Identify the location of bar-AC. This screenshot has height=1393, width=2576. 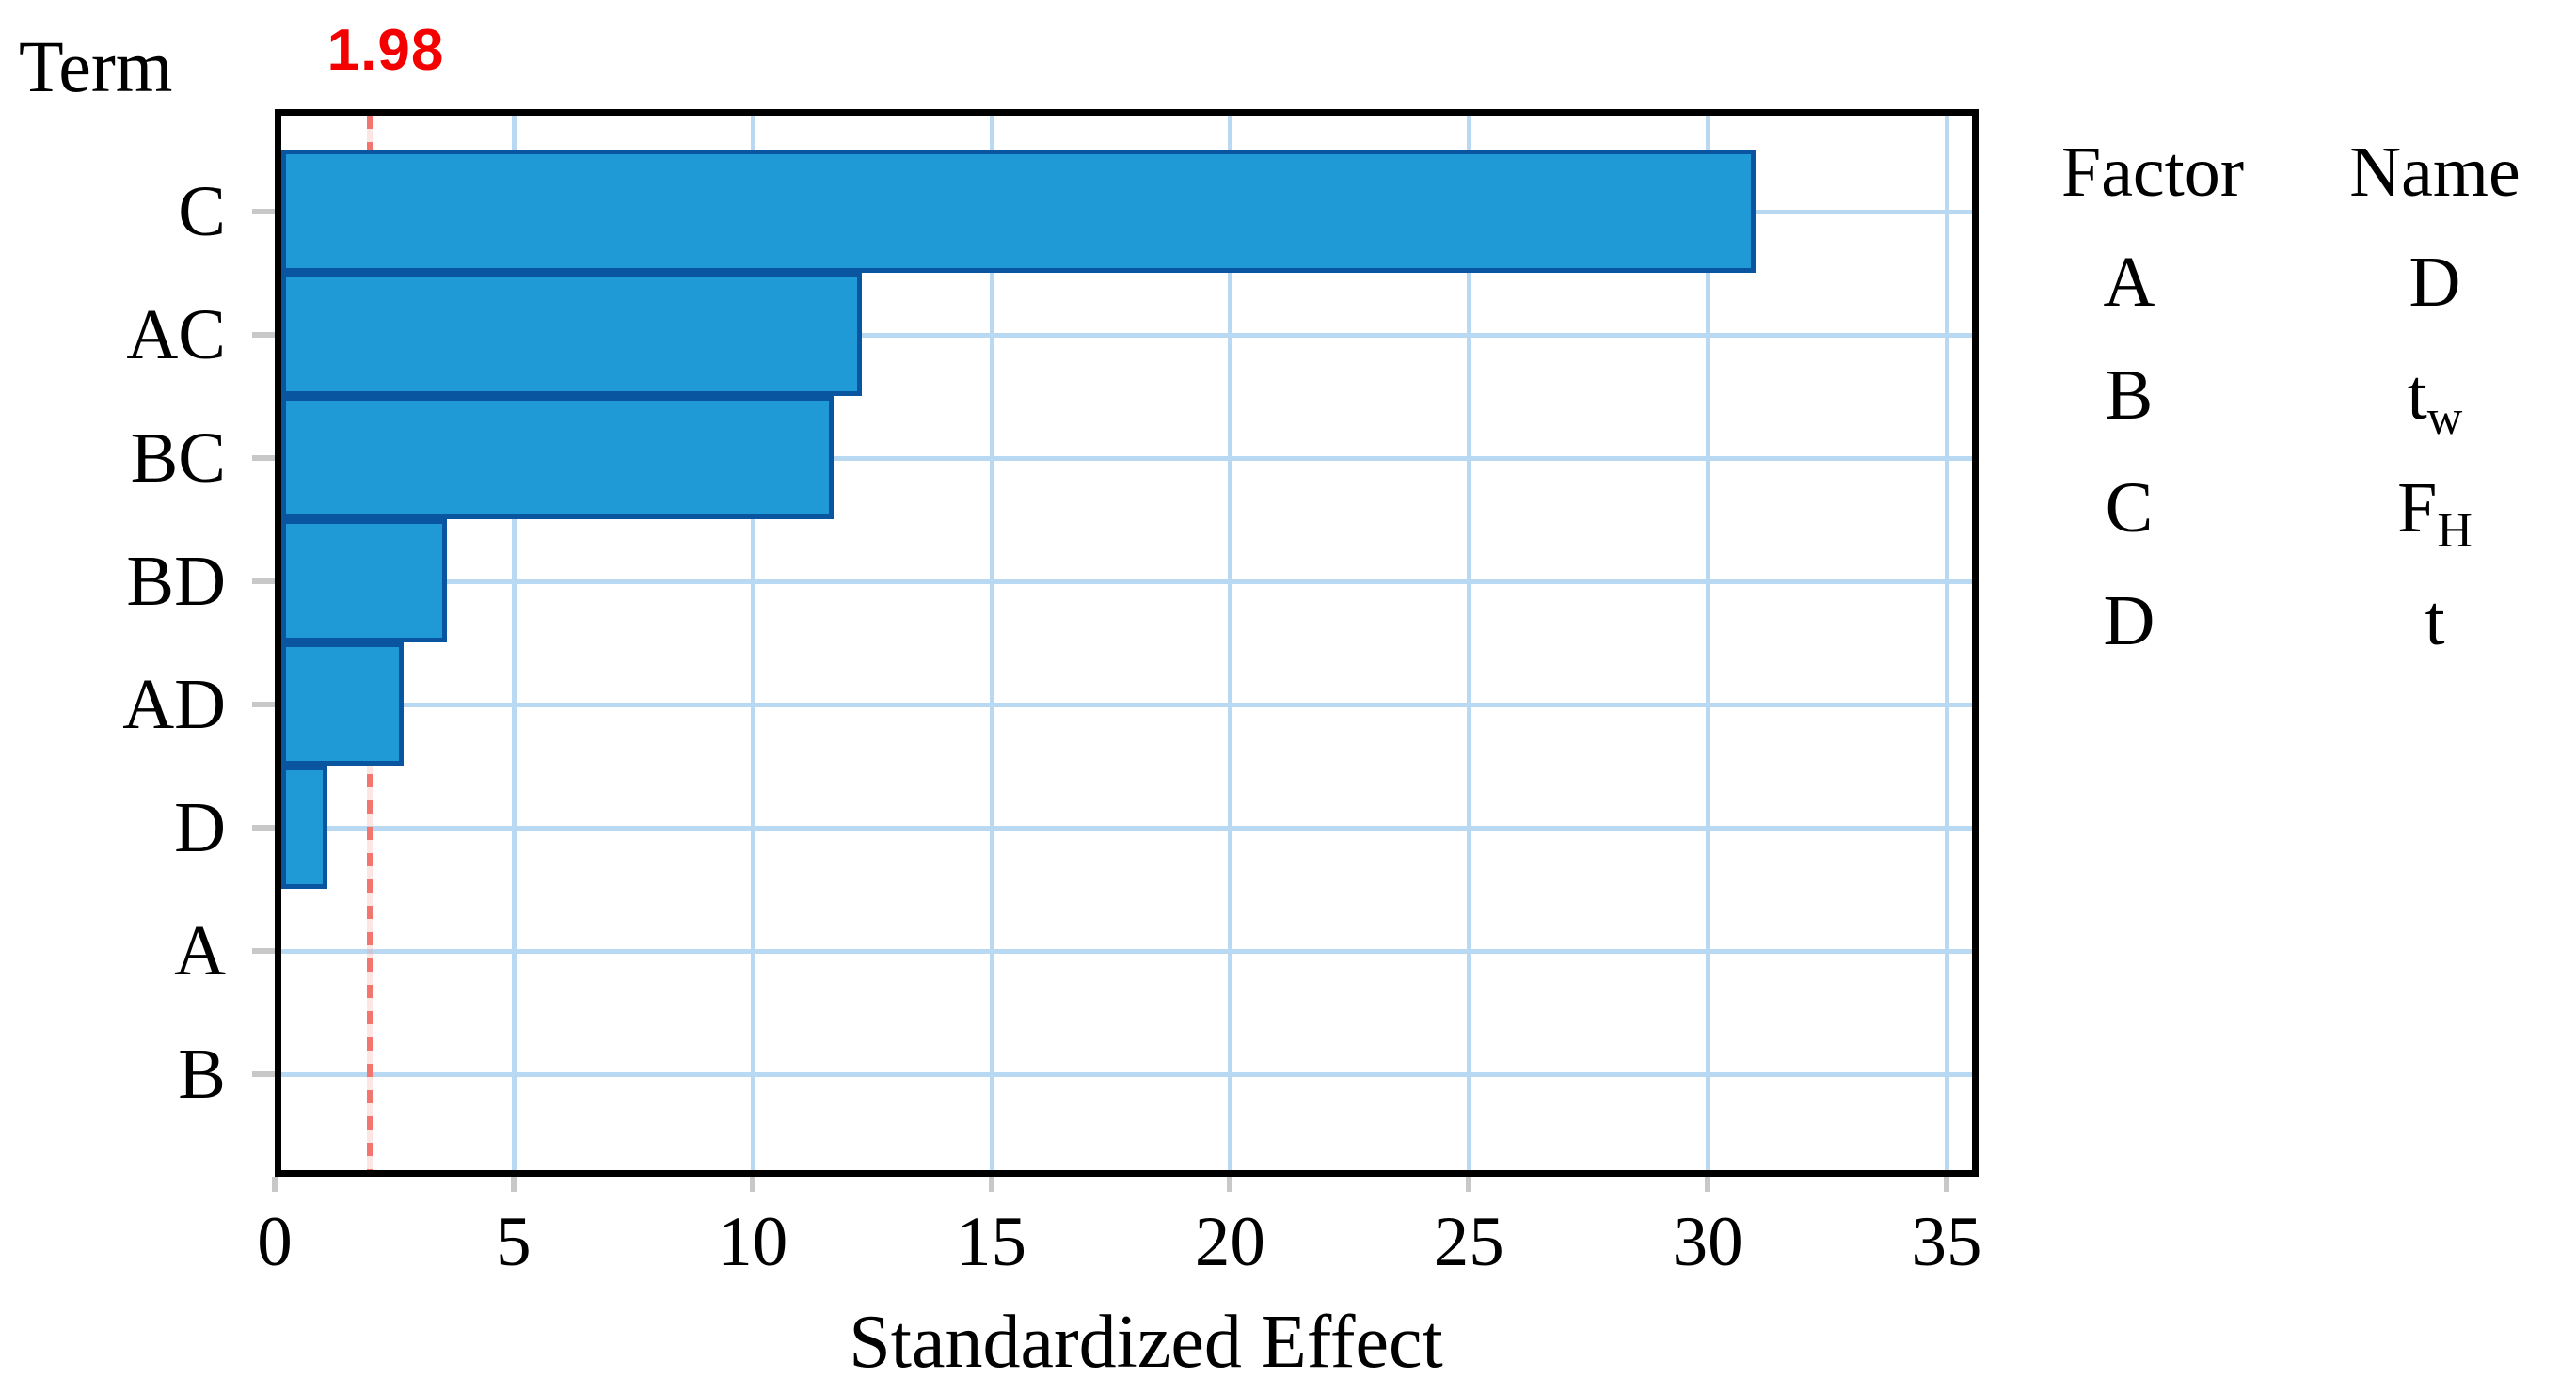
(572, 334).